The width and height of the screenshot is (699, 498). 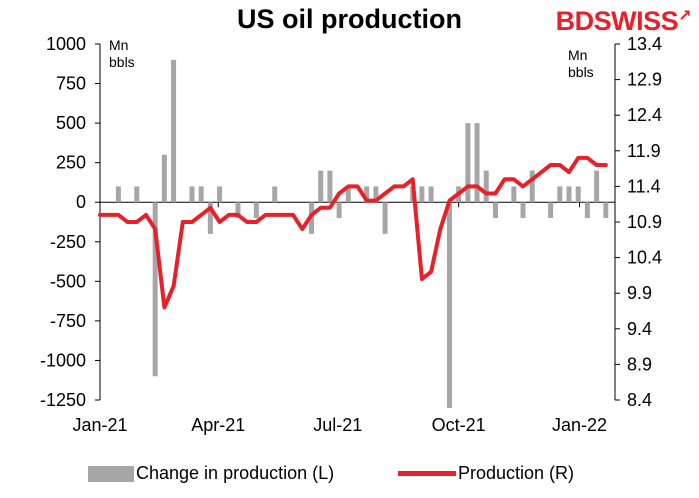 What do you see at coordinates (639, 400) in the screenshot?
I see `right-axis-tick-label: 8.4` at bounding box center [639, 400].